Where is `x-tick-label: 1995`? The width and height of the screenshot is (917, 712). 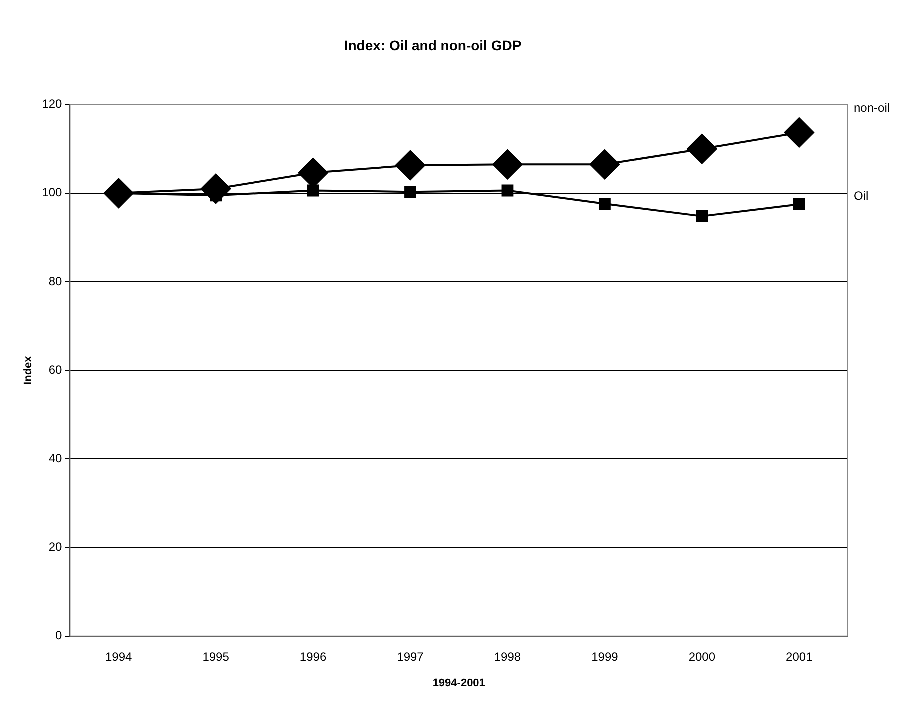 x-tick-label: 1995 is located at coordinates (216, 657).